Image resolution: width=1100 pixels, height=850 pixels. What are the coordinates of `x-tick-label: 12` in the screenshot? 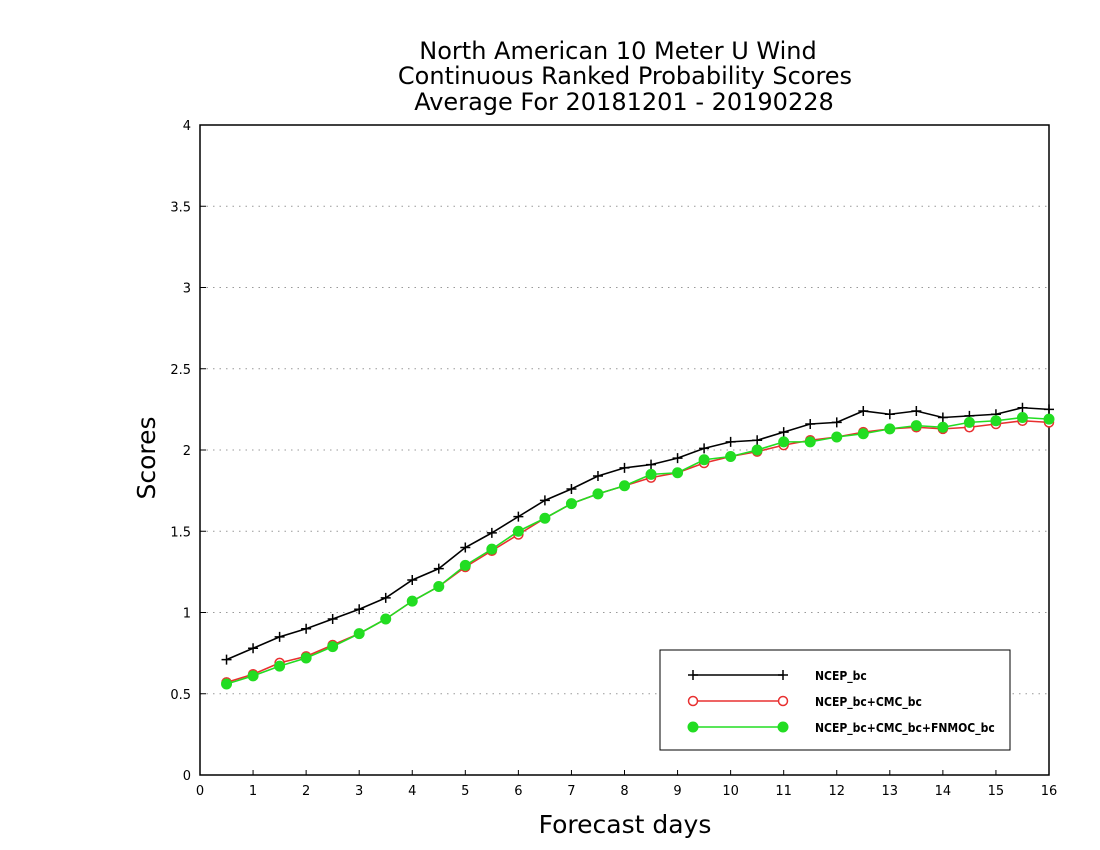 It's located at (836, 791).